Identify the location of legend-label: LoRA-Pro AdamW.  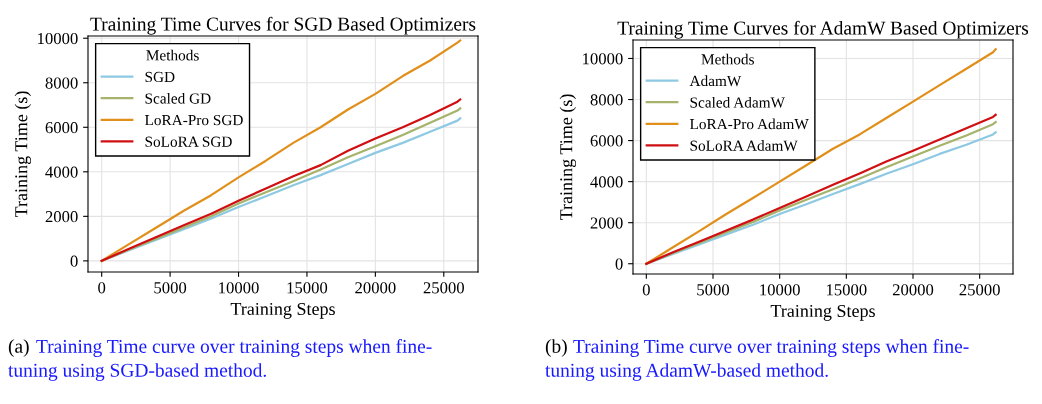
(749, 124).